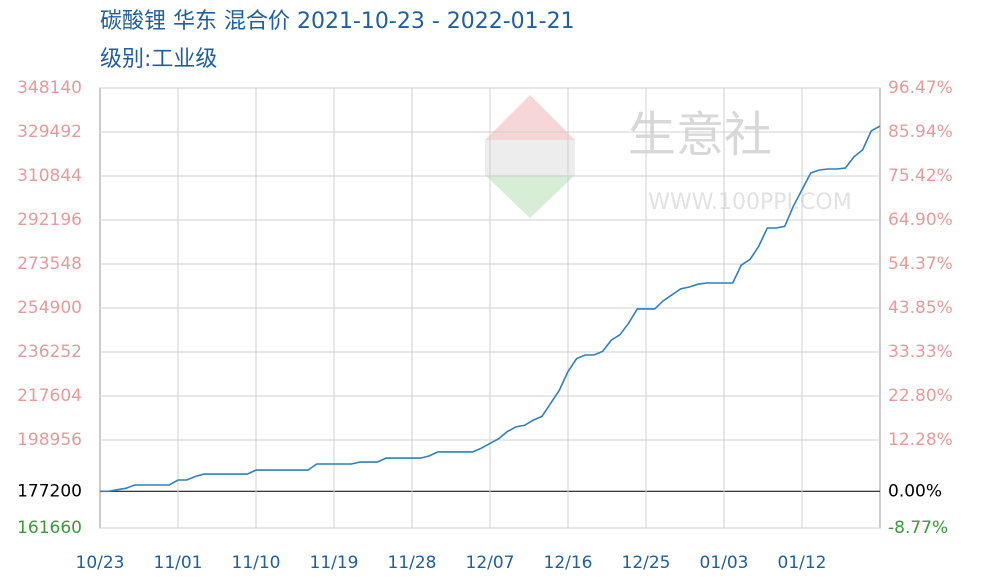 The height and width of the screenshot is (584, 986). Describe the element at coordinates (49, 396) in the screenshot. I see `y-tick-label: 217604` at that location.